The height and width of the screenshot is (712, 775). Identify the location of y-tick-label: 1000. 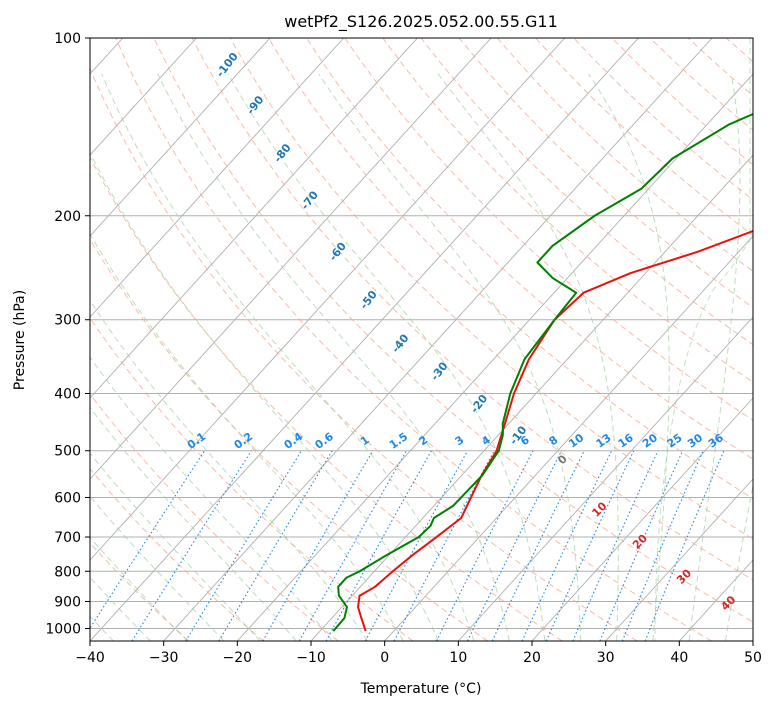
(63, 629).